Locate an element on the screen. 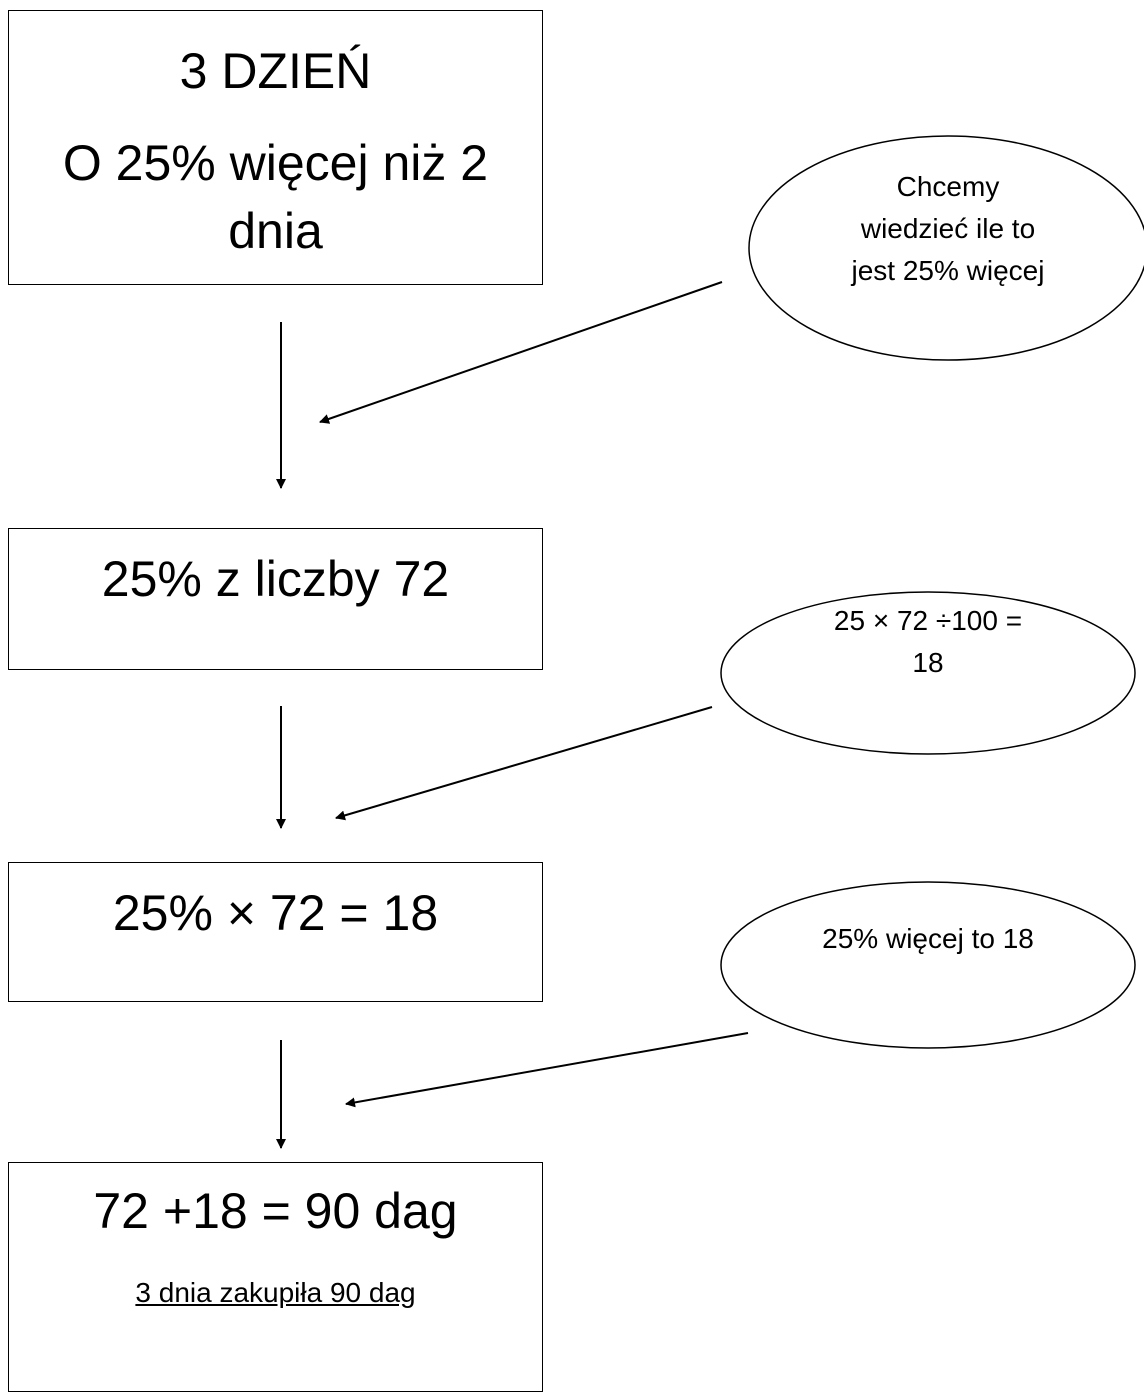 The image size is (1144, 1392). step-text: 72 +18 = 90 dag is located at coordinates (275, 1211).